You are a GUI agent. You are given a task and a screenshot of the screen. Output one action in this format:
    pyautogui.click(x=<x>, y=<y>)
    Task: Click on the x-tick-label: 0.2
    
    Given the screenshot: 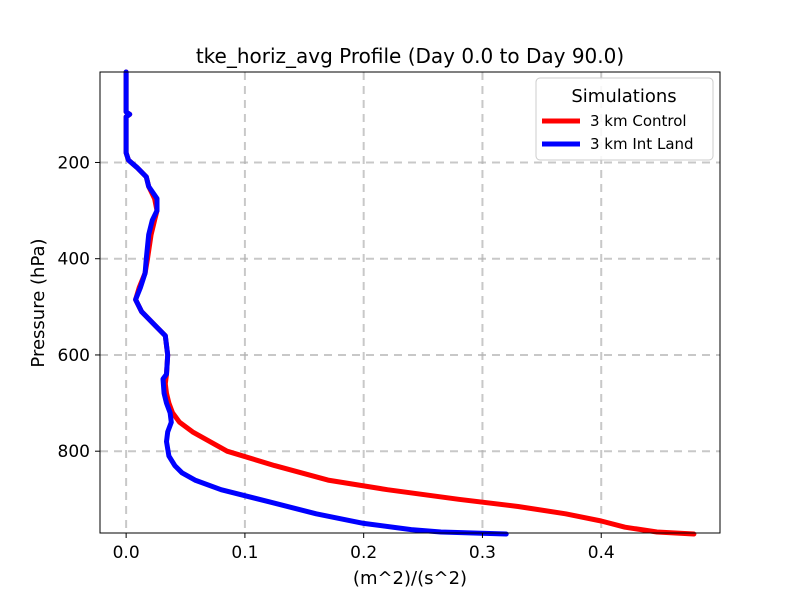 What is the action you would take?
    pyautogui.click(x=363, y=553)
    